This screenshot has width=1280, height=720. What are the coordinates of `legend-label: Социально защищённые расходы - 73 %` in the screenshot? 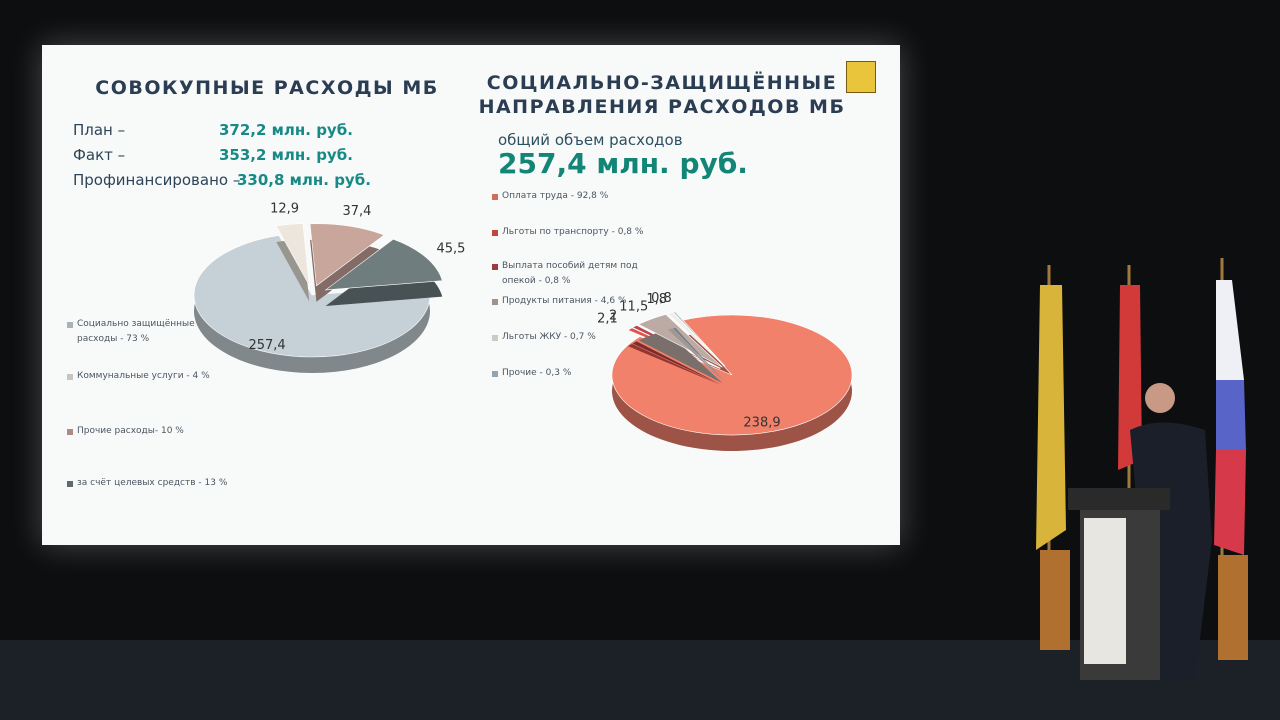 It's located at (136, 331).